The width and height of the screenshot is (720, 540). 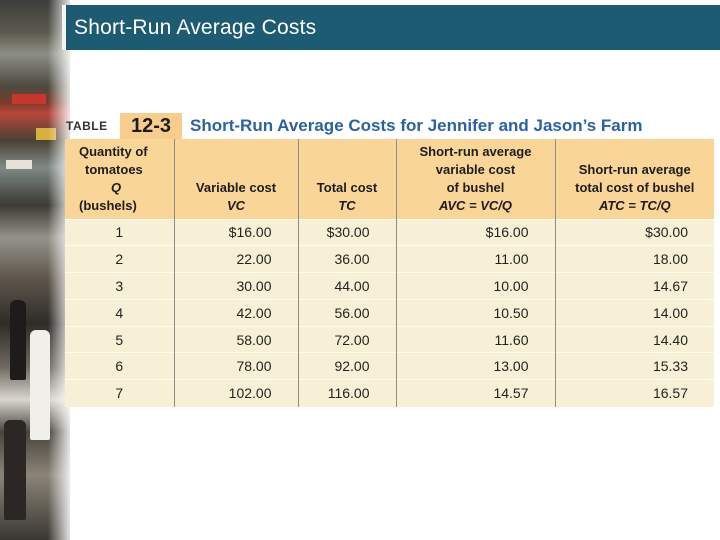 What do you see at coordinates (235, 393) in the screenshot?
I see `variable-cost-cell: 102.00` at bounding box center [235, 393].